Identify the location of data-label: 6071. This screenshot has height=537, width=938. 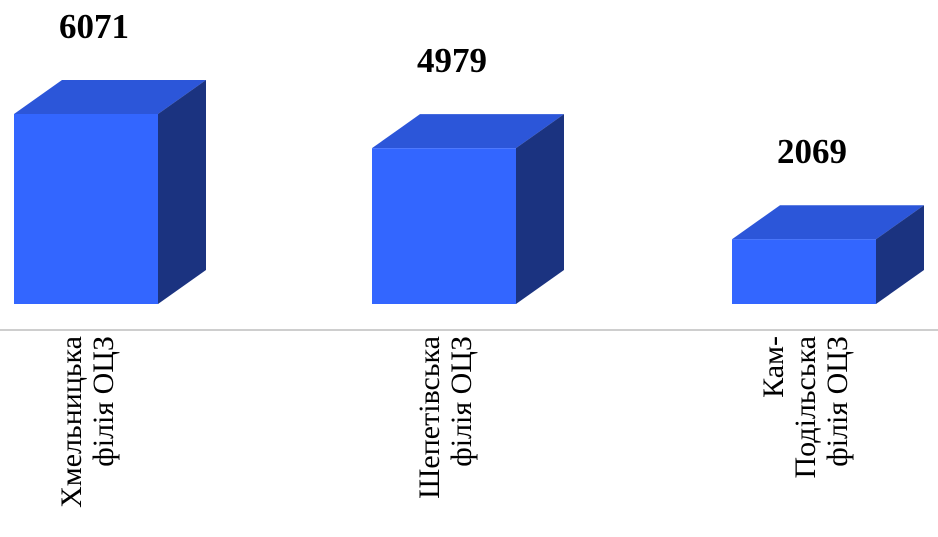
(94, 26).